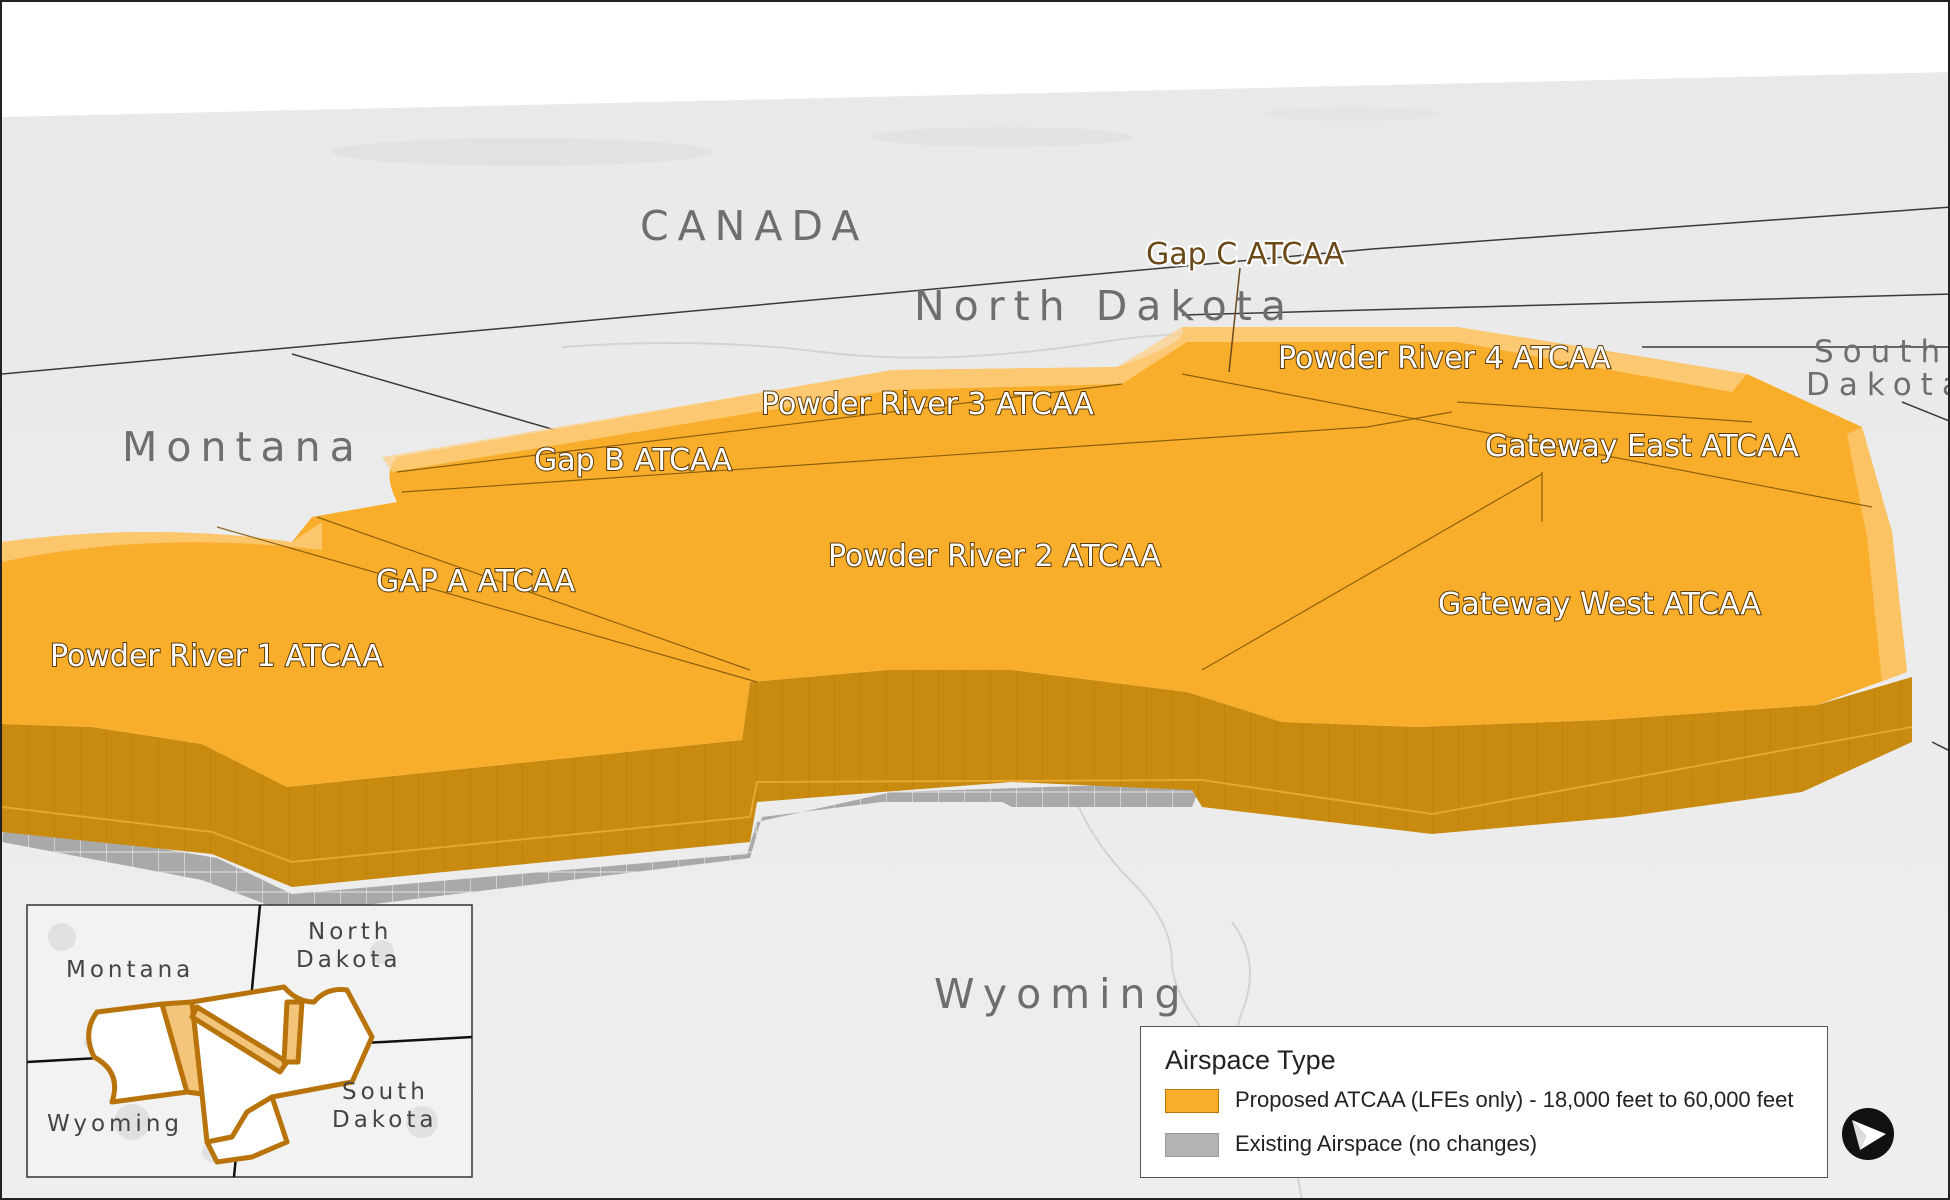  Describe the element at coordinates (216, 656) in the screenshot. I see `label-powder-river-1: Powder River 1 ATCAA` at that location.